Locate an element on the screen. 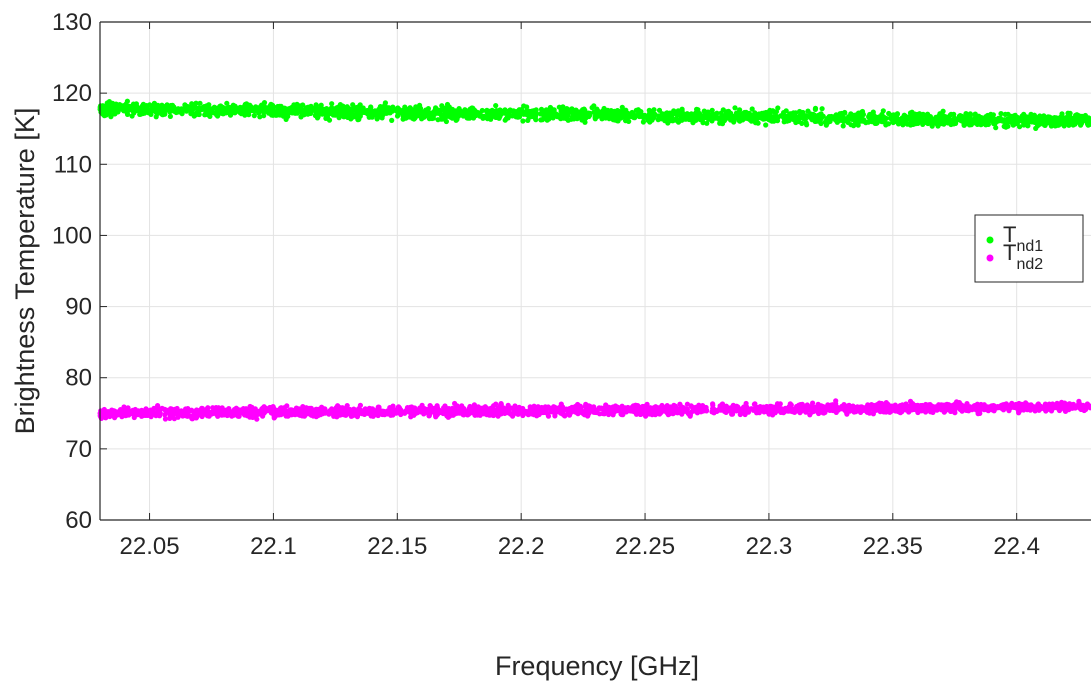 The image size is (1091, 690). series-nd1 is located at coordinates (594, 114).